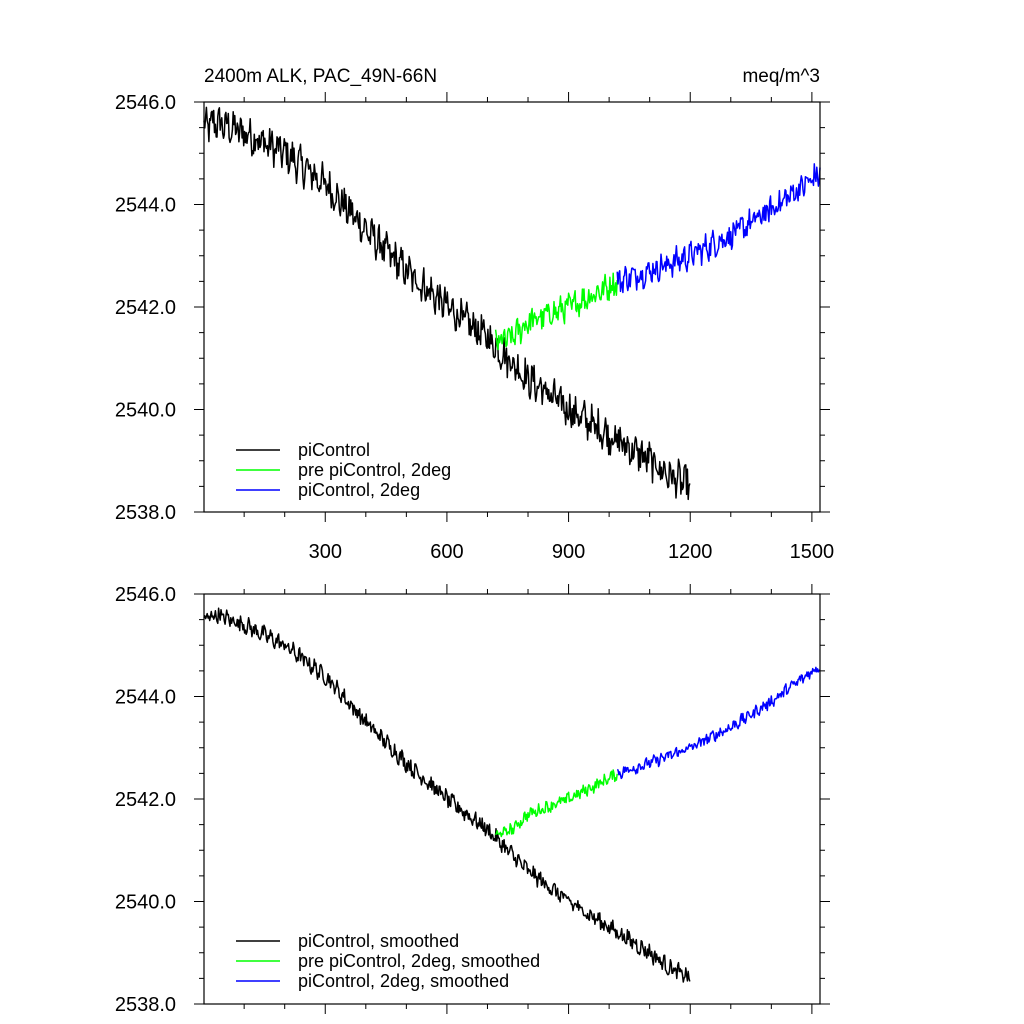 The image size is (1024, 1024). Describe the element at coordinates (419, 961) in the screenshot. I see `legend-label: pre piControl, 2deg, smoothed` at that location.